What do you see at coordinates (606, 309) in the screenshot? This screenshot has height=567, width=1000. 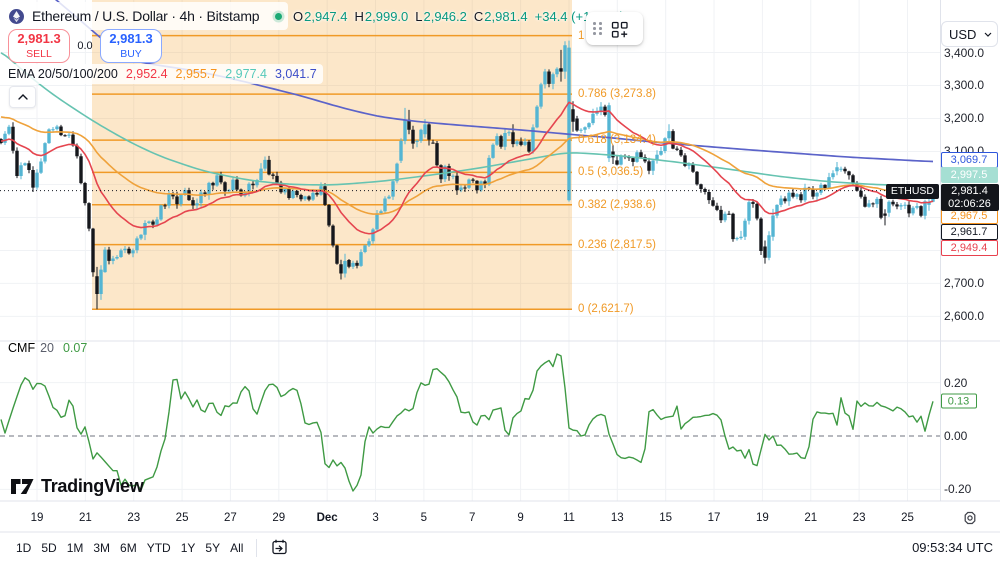 I see `fib-level-label: 0 (2,621.7)` at bounding box center [606, 309].